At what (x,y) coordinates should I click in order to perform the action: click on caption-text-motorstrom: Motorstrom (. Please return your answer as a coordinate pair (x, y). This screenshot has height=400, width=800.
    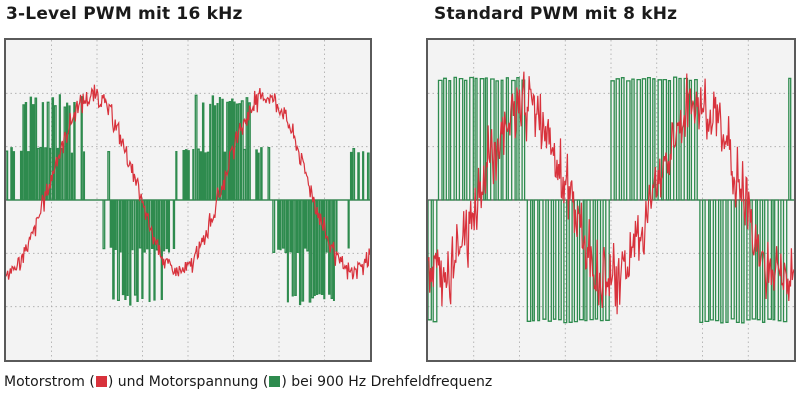
    Looking at the image, I should click on (49, 382).